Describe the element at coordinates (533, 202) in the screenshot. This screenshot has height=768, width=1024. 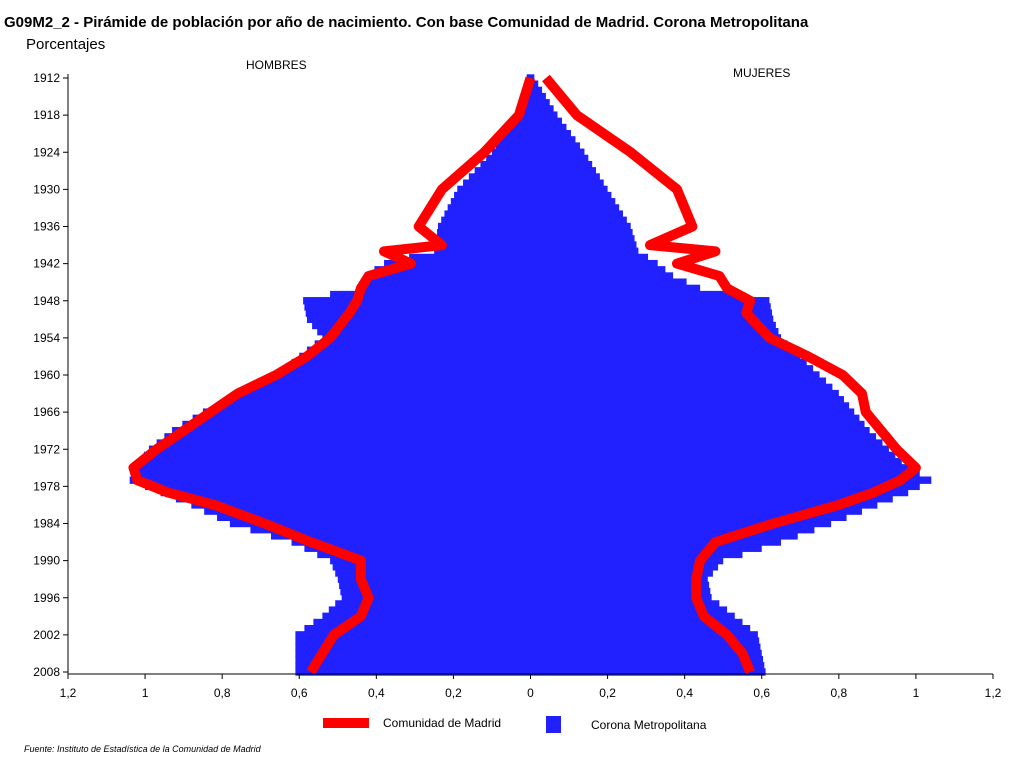
I see `corona-bar-1932` at that location.